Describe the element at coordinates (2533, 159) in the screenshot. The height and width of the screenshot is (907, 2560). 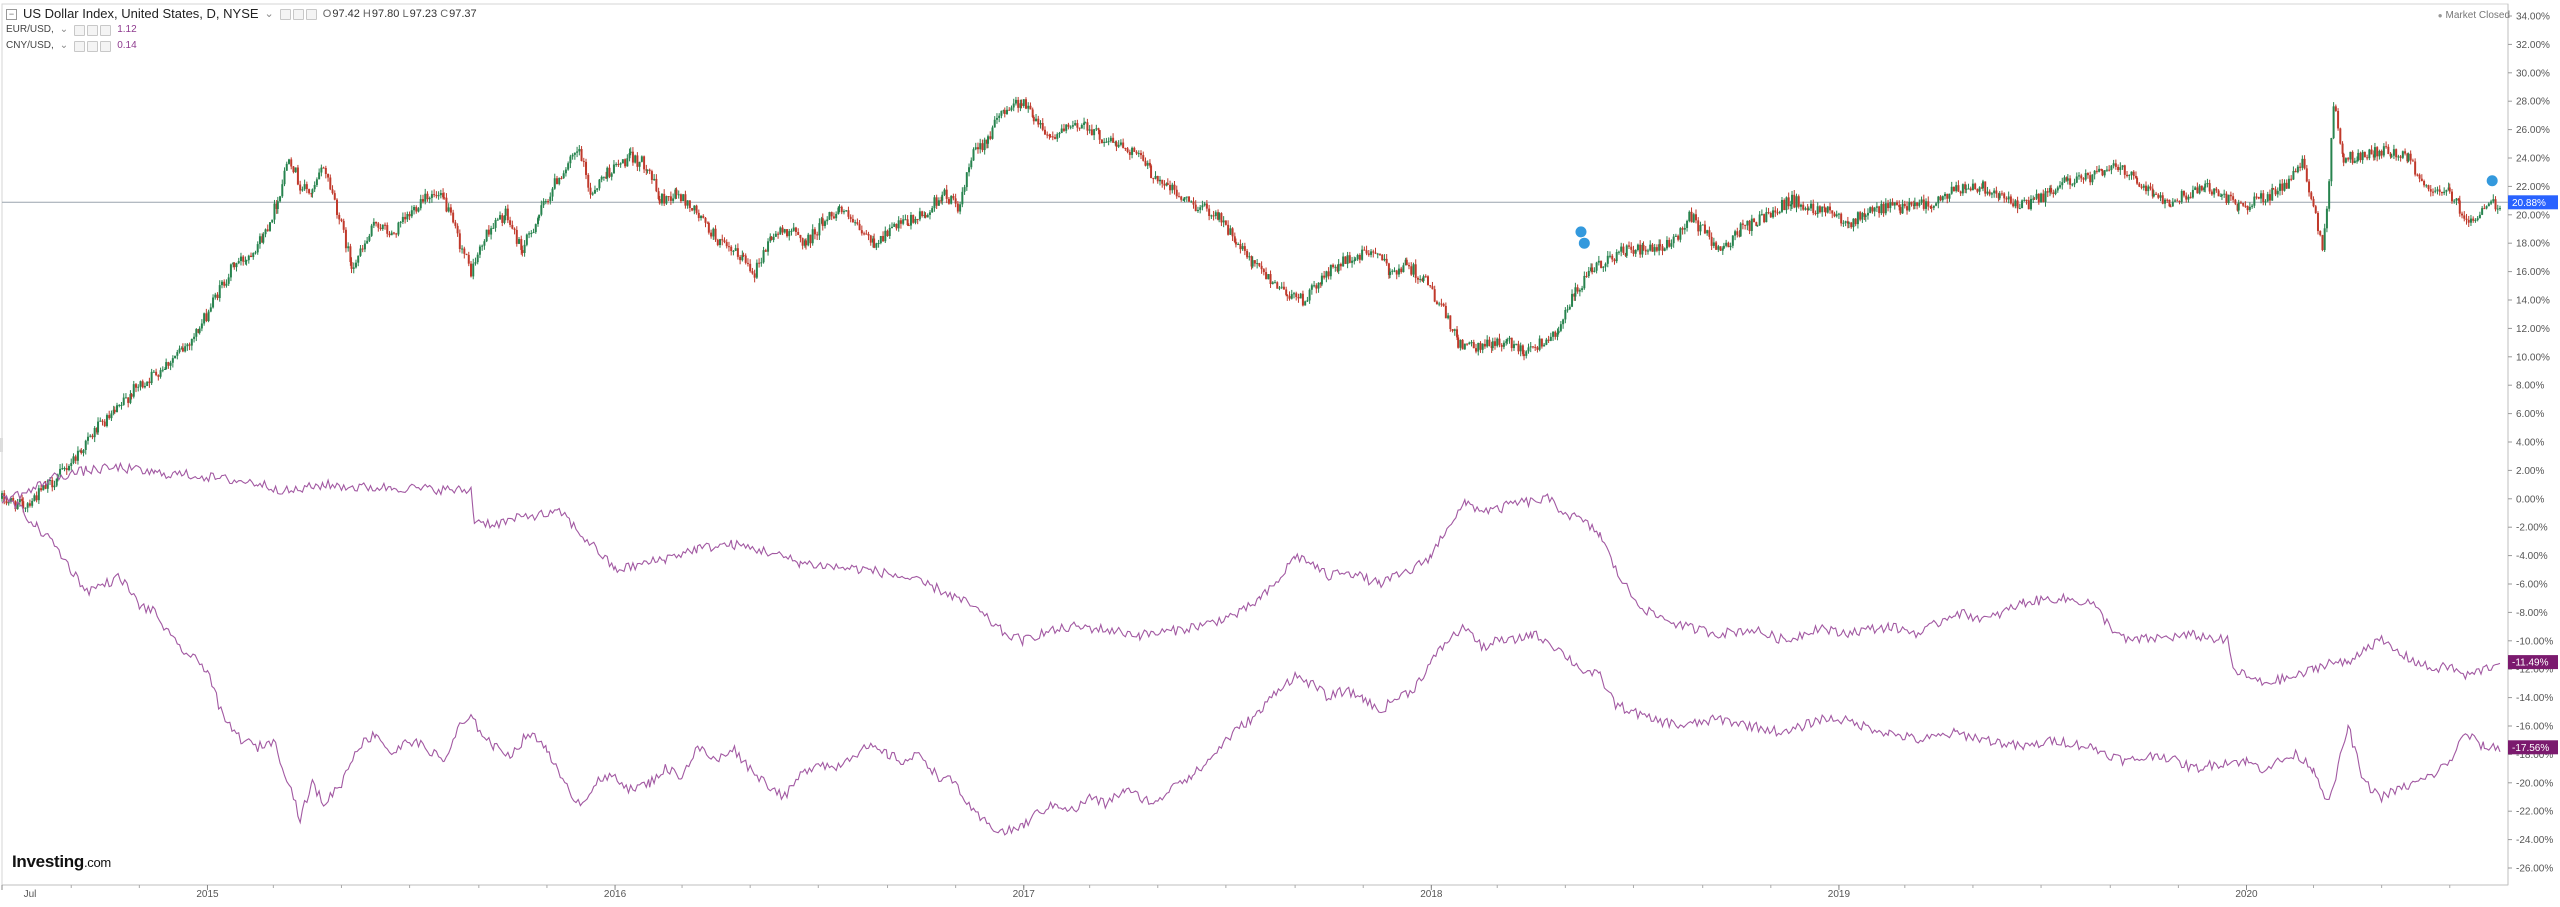
I see `y-tick-label: 24.00%` at that location.